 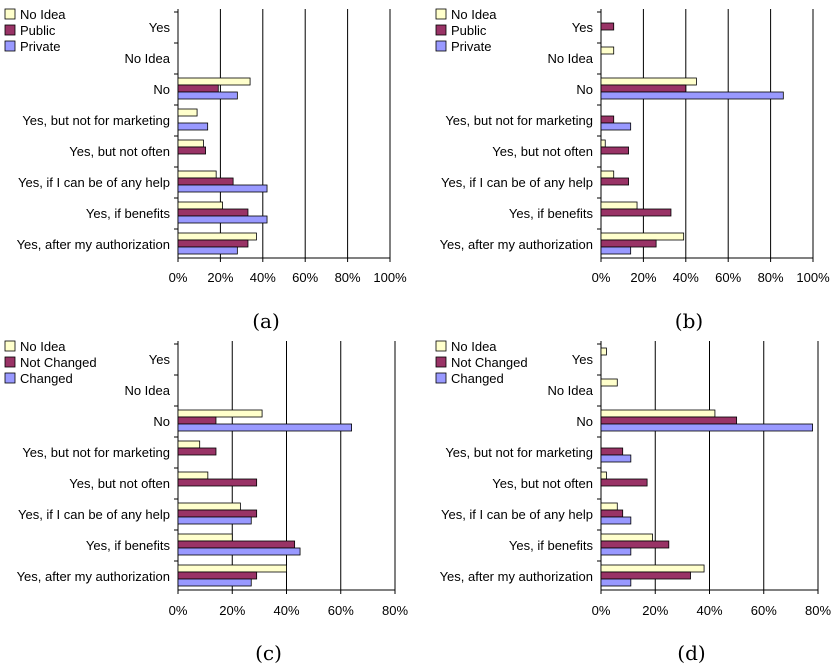 What do you see at coordinates (58, 362) in the screenshot?
I see `legend-label: Not Changed` at bounding box center [58, 362].